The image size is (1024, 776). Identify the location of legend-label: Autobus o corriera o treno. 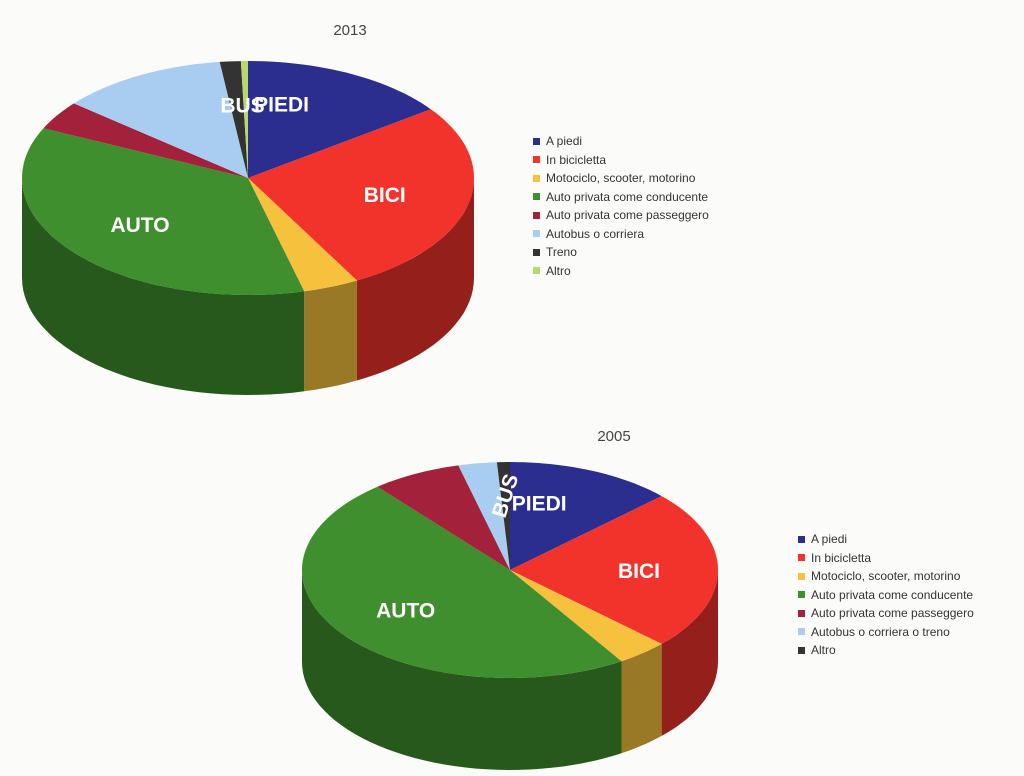
(880, 631).